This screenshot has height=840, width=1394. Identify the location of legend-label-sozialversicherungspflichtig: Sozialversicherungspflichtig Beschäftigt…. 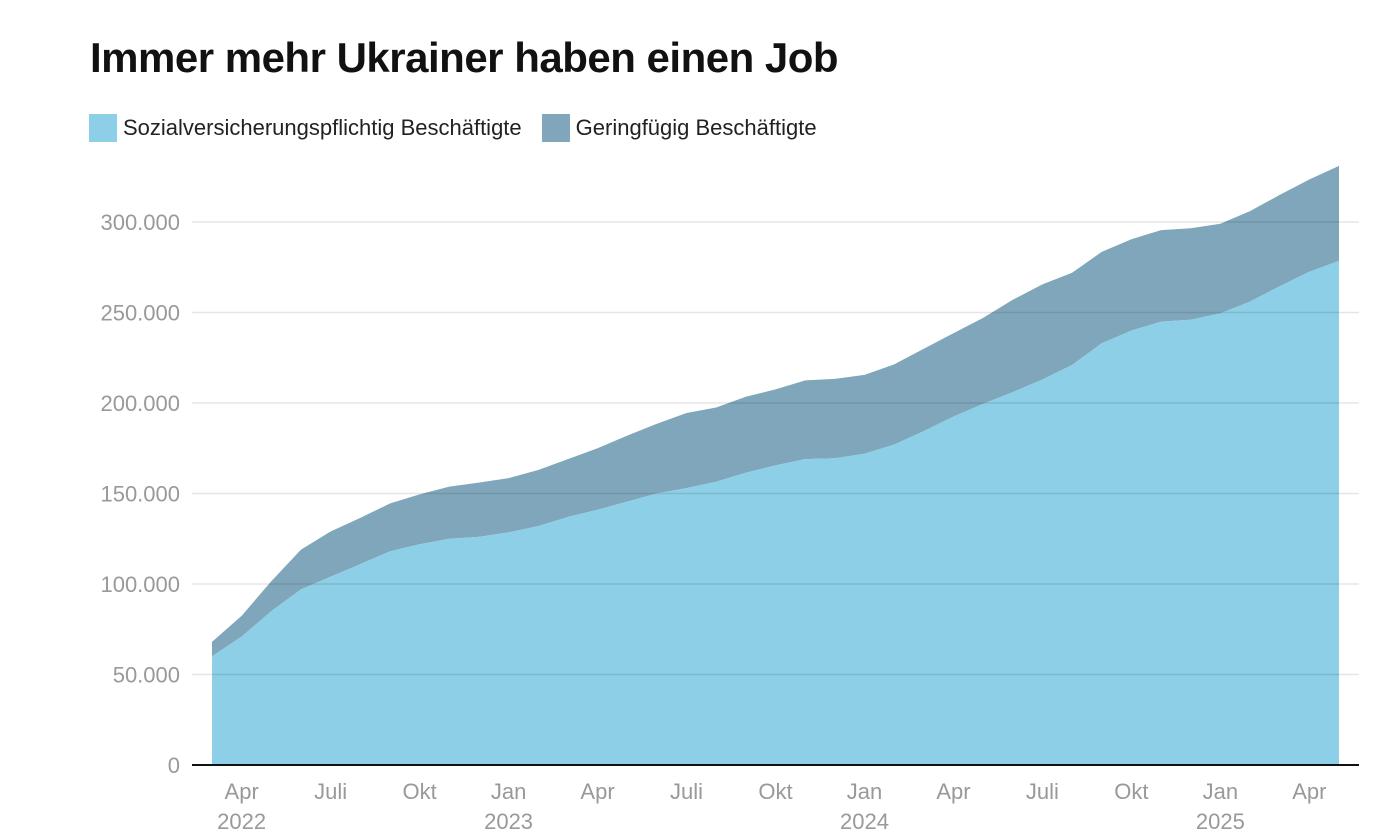
(322, 127).